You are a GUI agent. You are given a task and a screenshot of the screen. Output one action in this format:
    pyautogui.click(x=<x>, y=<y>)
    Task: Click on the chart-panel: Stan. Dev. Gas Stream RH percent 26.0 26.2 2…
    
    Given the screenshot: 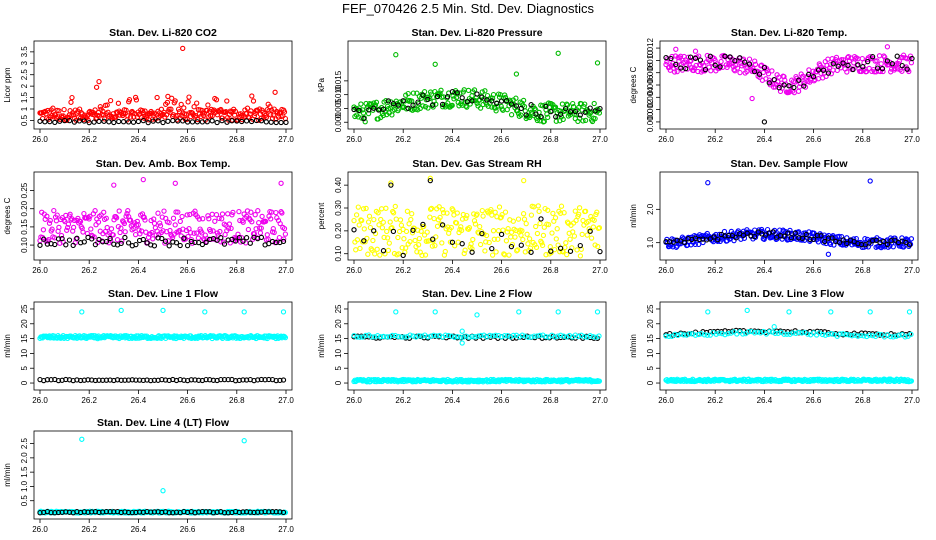 What is the action you would take?
    pyautogui.click(x=462, y=216)
    